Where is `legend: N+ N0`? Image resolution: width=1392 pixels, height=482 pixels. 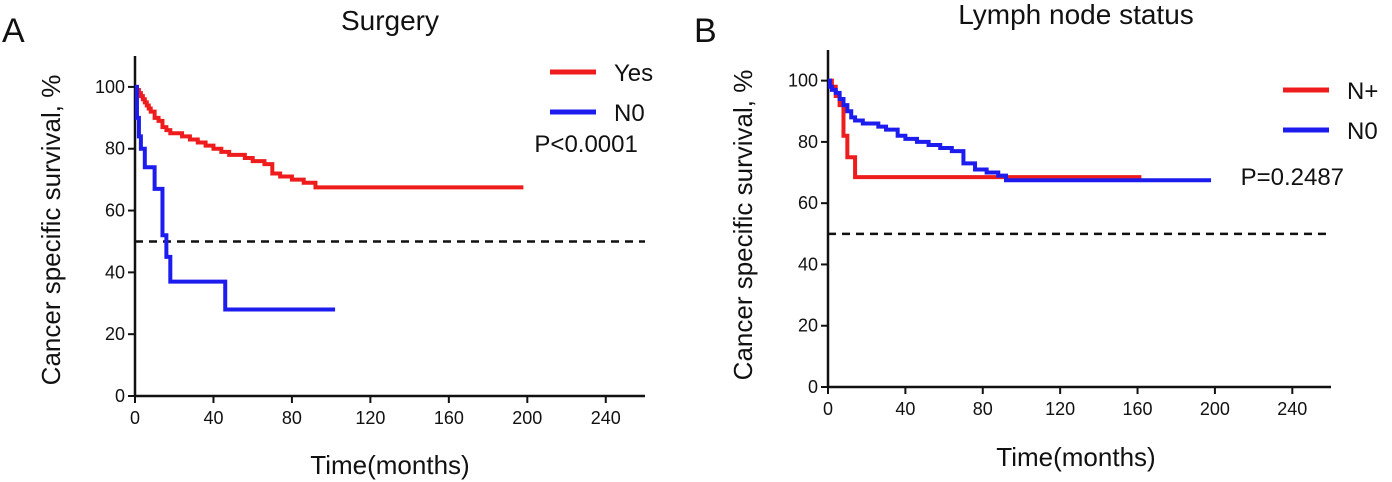 legend: N+ N0 is located at coordinates (1330, 111).